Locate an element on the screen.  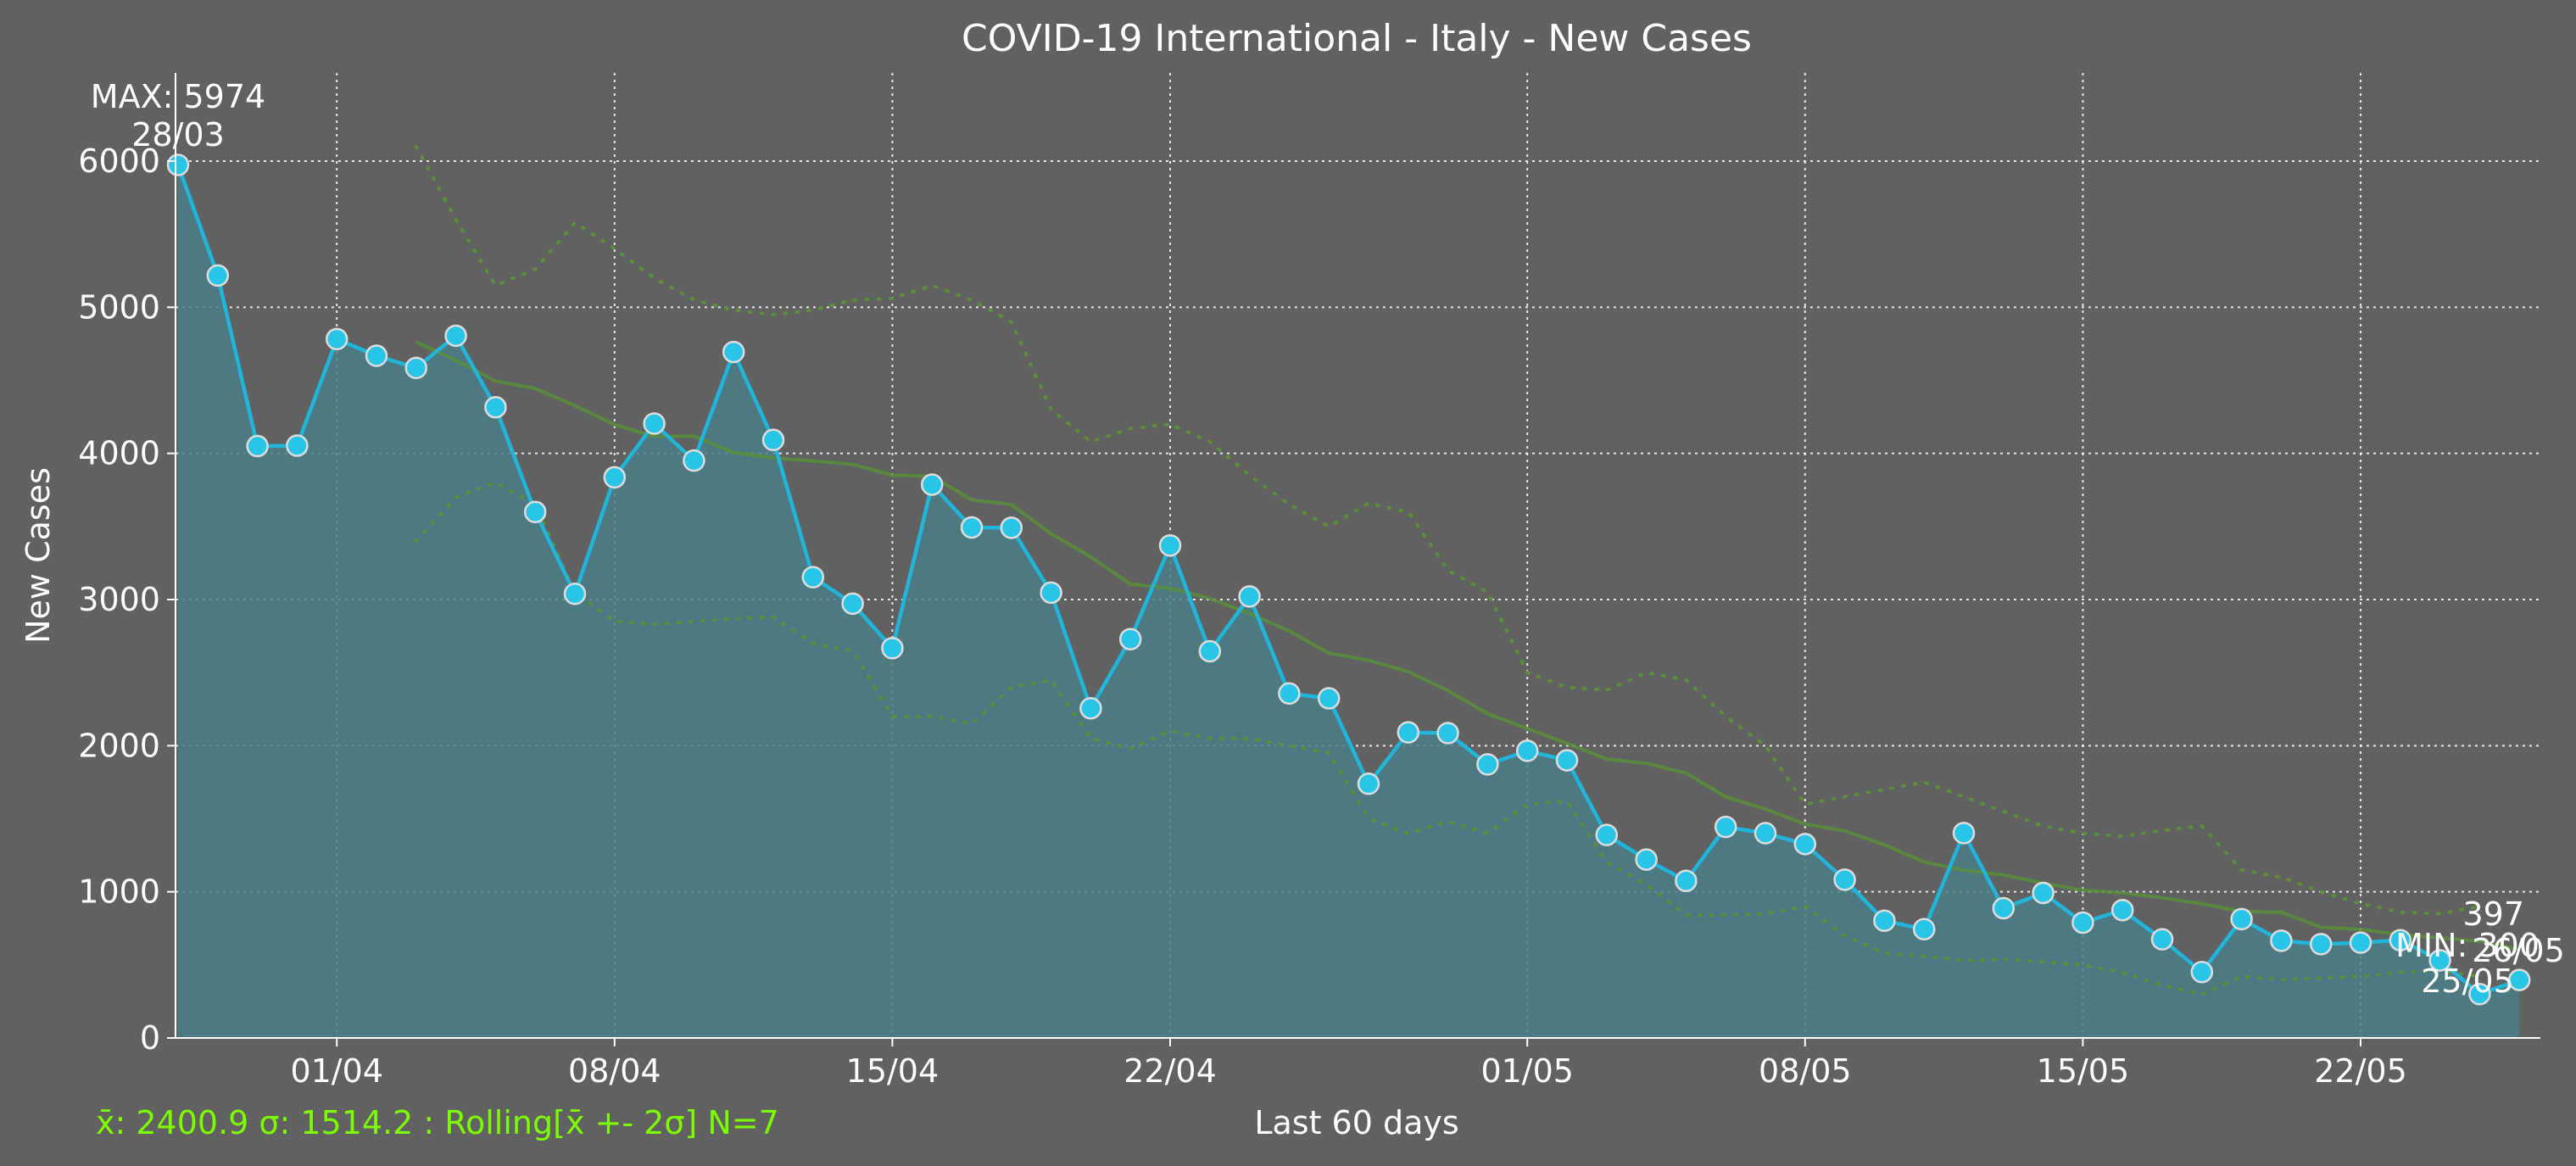
x-tick-label: 22/04 is located at coordinates (1170, 1071).